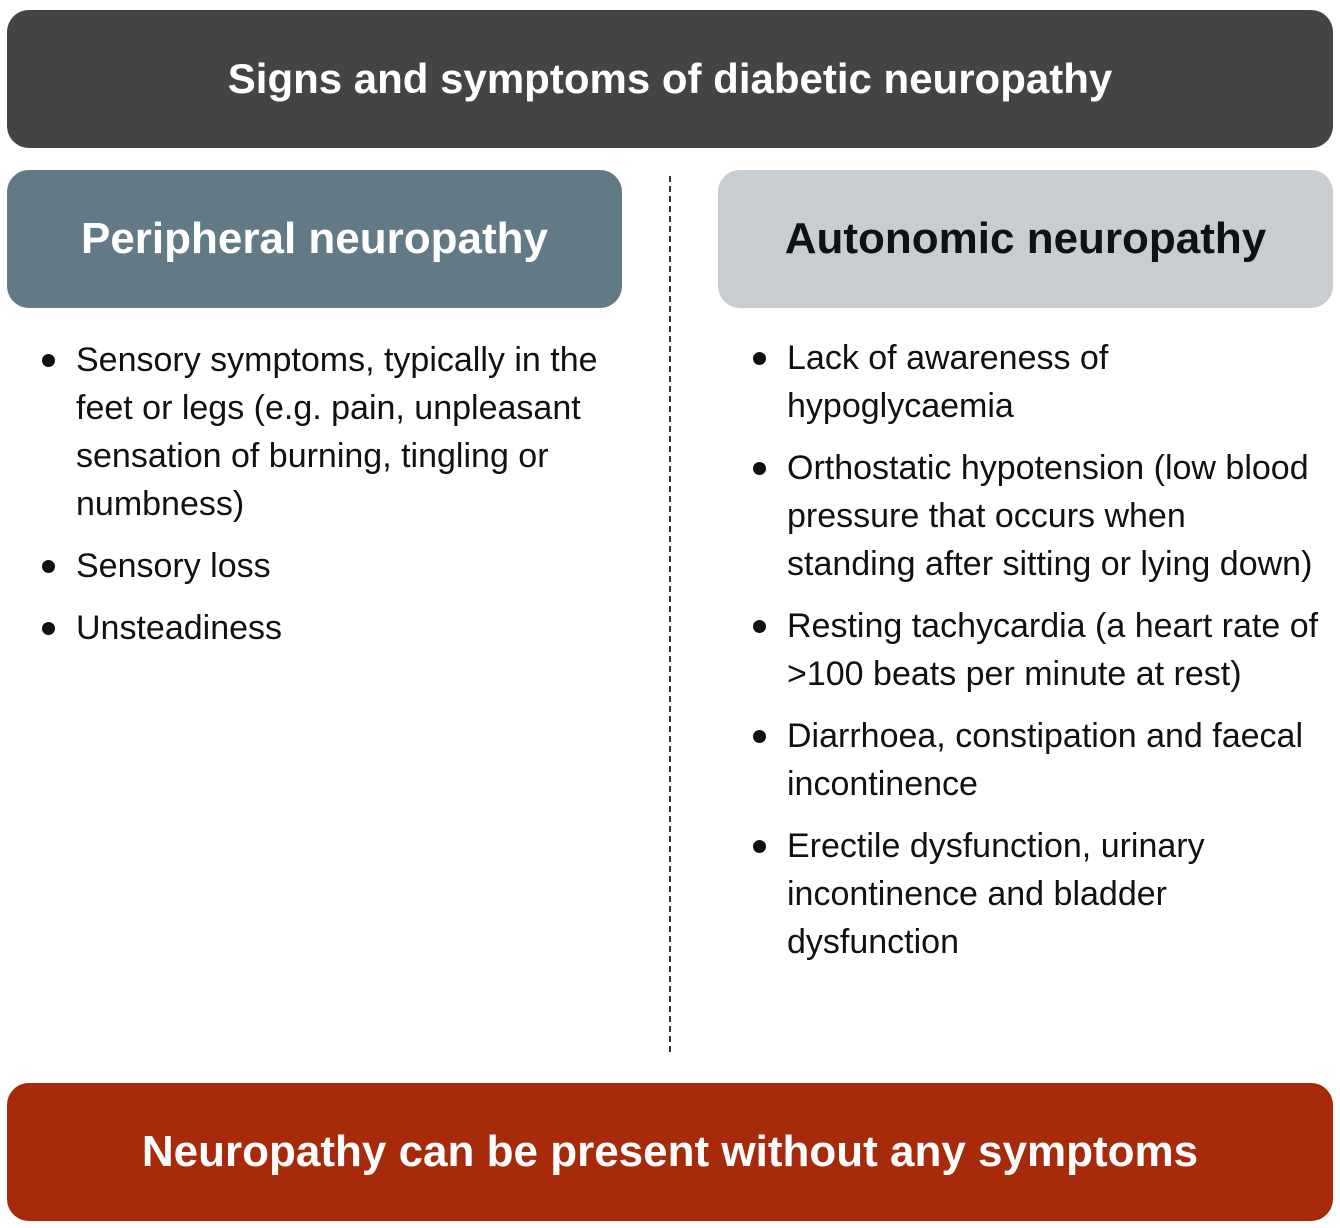  What do you see at coordinates (337, 566) in the screenshot?
I see `list-item: Sensory loss` at bounding box center [337, 566].